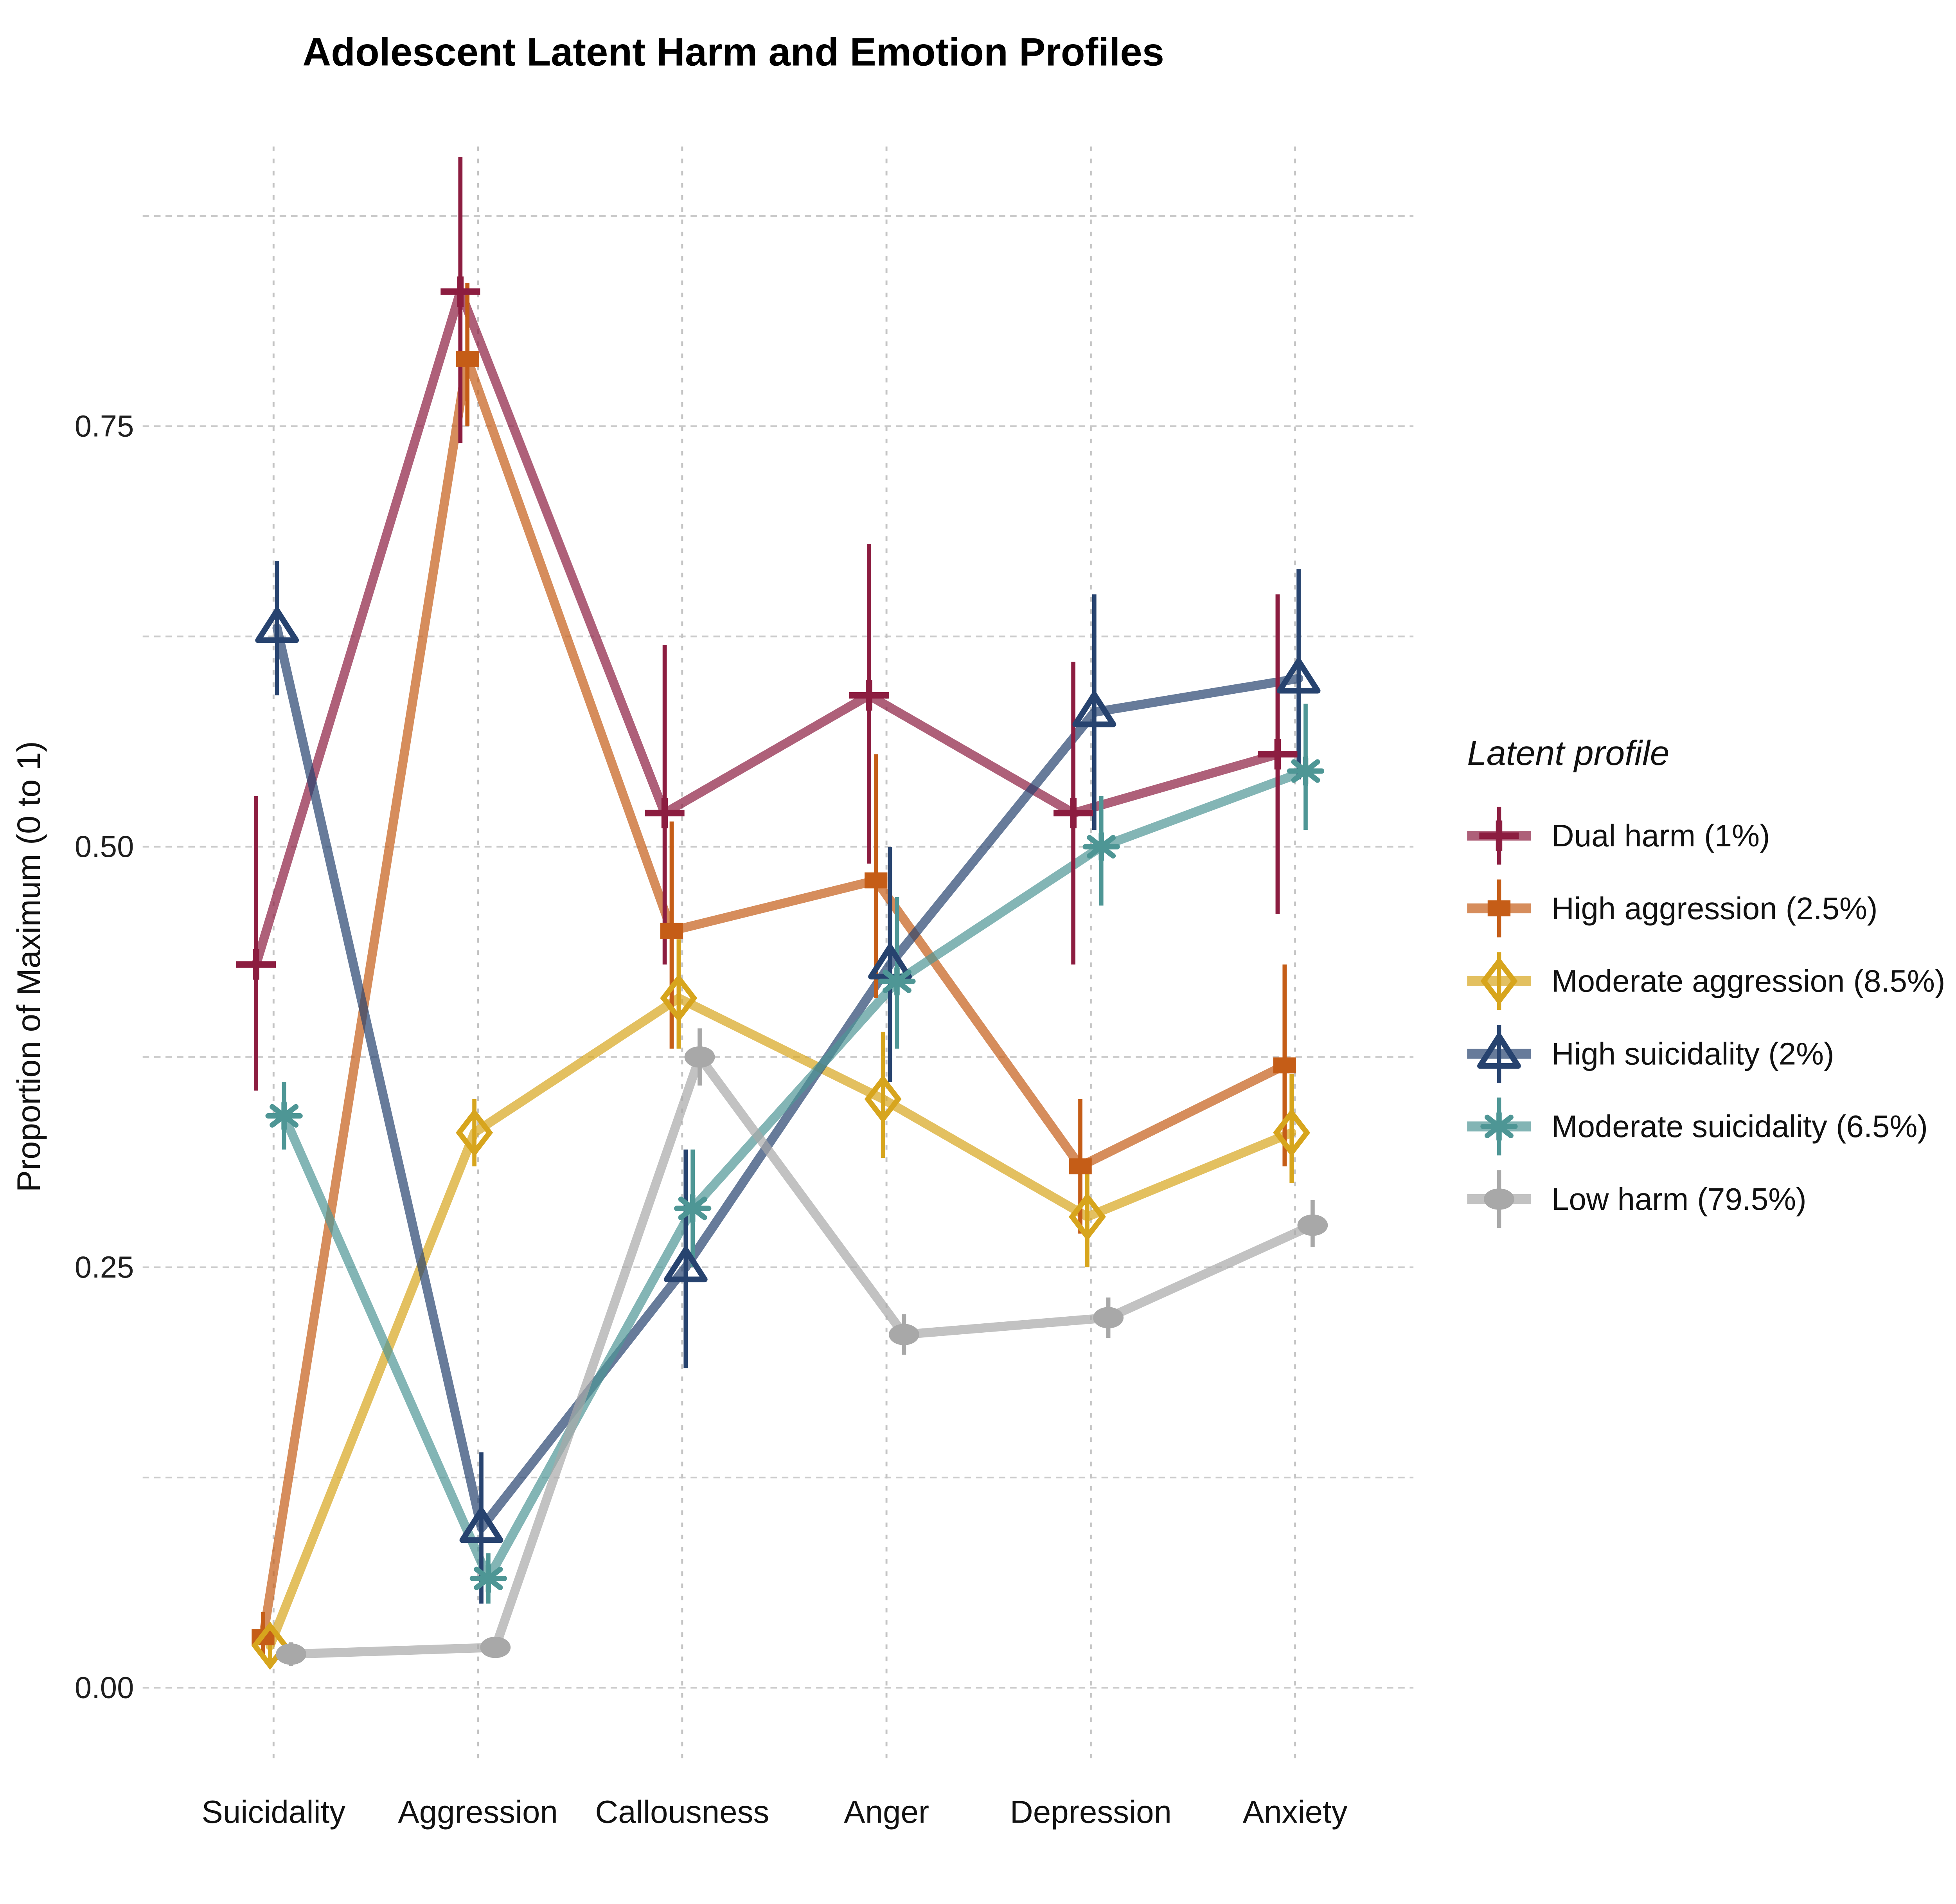 This screenshot has height=1904, width=1956. I want to click on x-tick-label: Depression, so click(1091, 1812).